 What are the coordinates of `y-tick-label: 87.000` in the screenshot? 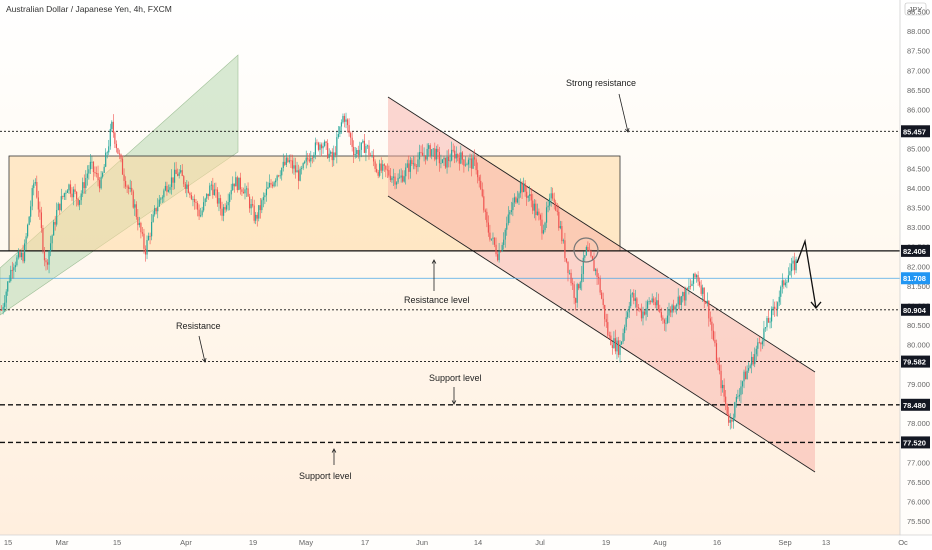 It's located at (918, 70).